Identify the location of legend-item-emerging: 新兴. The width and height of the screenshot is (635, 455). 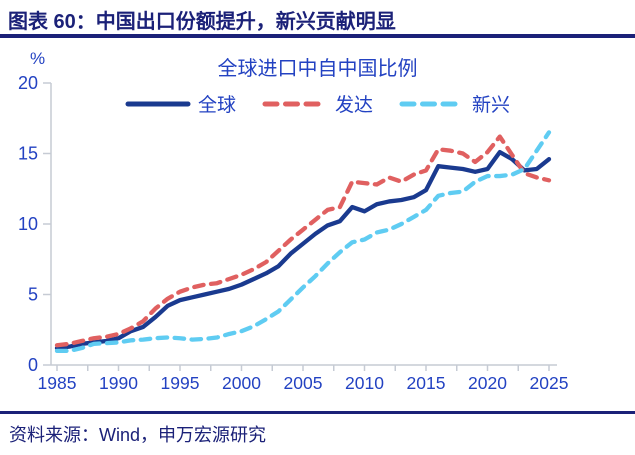
(454, 103).